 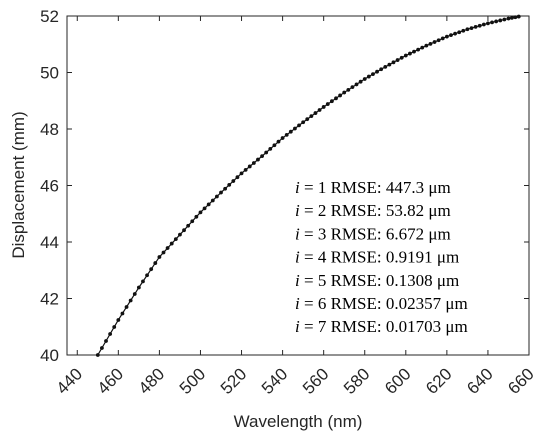 What do you see at coordinates (49, 73) in the screenshot?
I see `y-tick-label: 50` at bounding box center [49, 73].